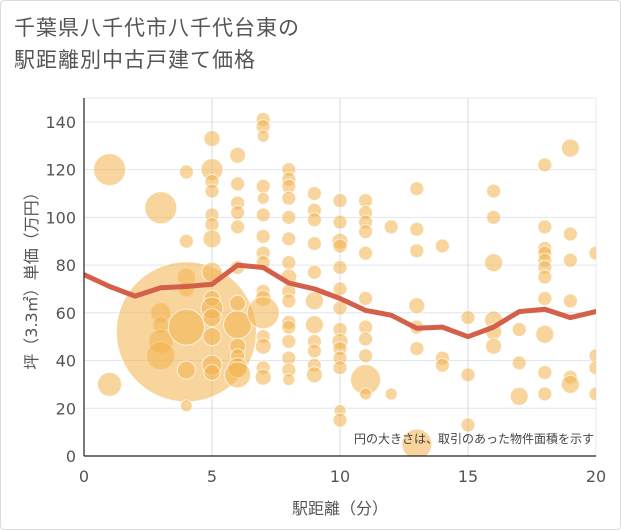  Describe the element at coordinates (66, 361) in the screenshot. I see `y-tick-label: 40` at that location.